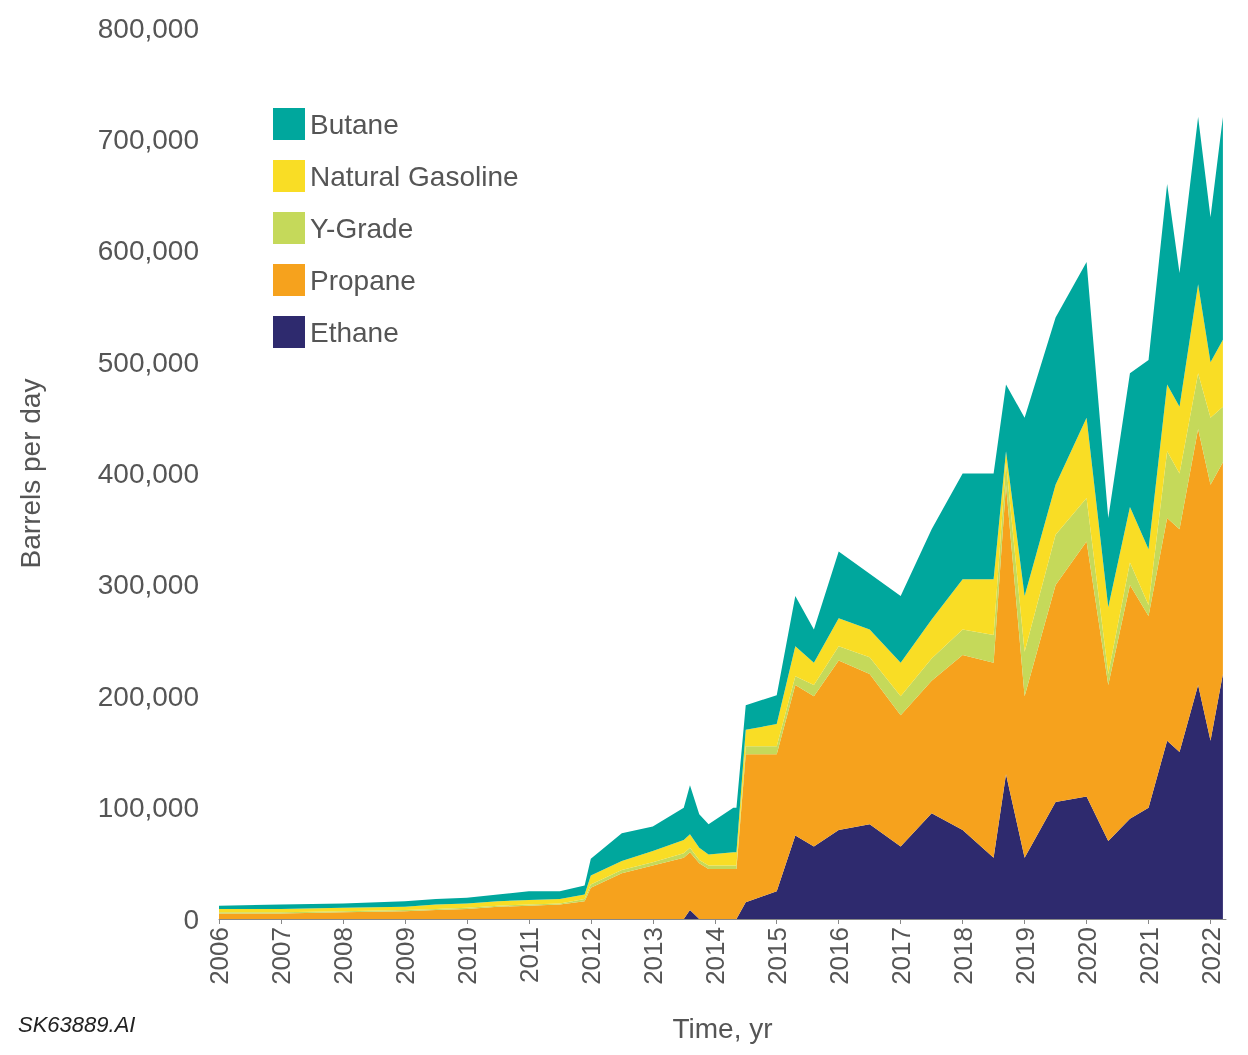  What do you see at coordinates (219, 956) in the screenshot?
I see `x-tick-label: 2006` at bounding box center [219, 956].